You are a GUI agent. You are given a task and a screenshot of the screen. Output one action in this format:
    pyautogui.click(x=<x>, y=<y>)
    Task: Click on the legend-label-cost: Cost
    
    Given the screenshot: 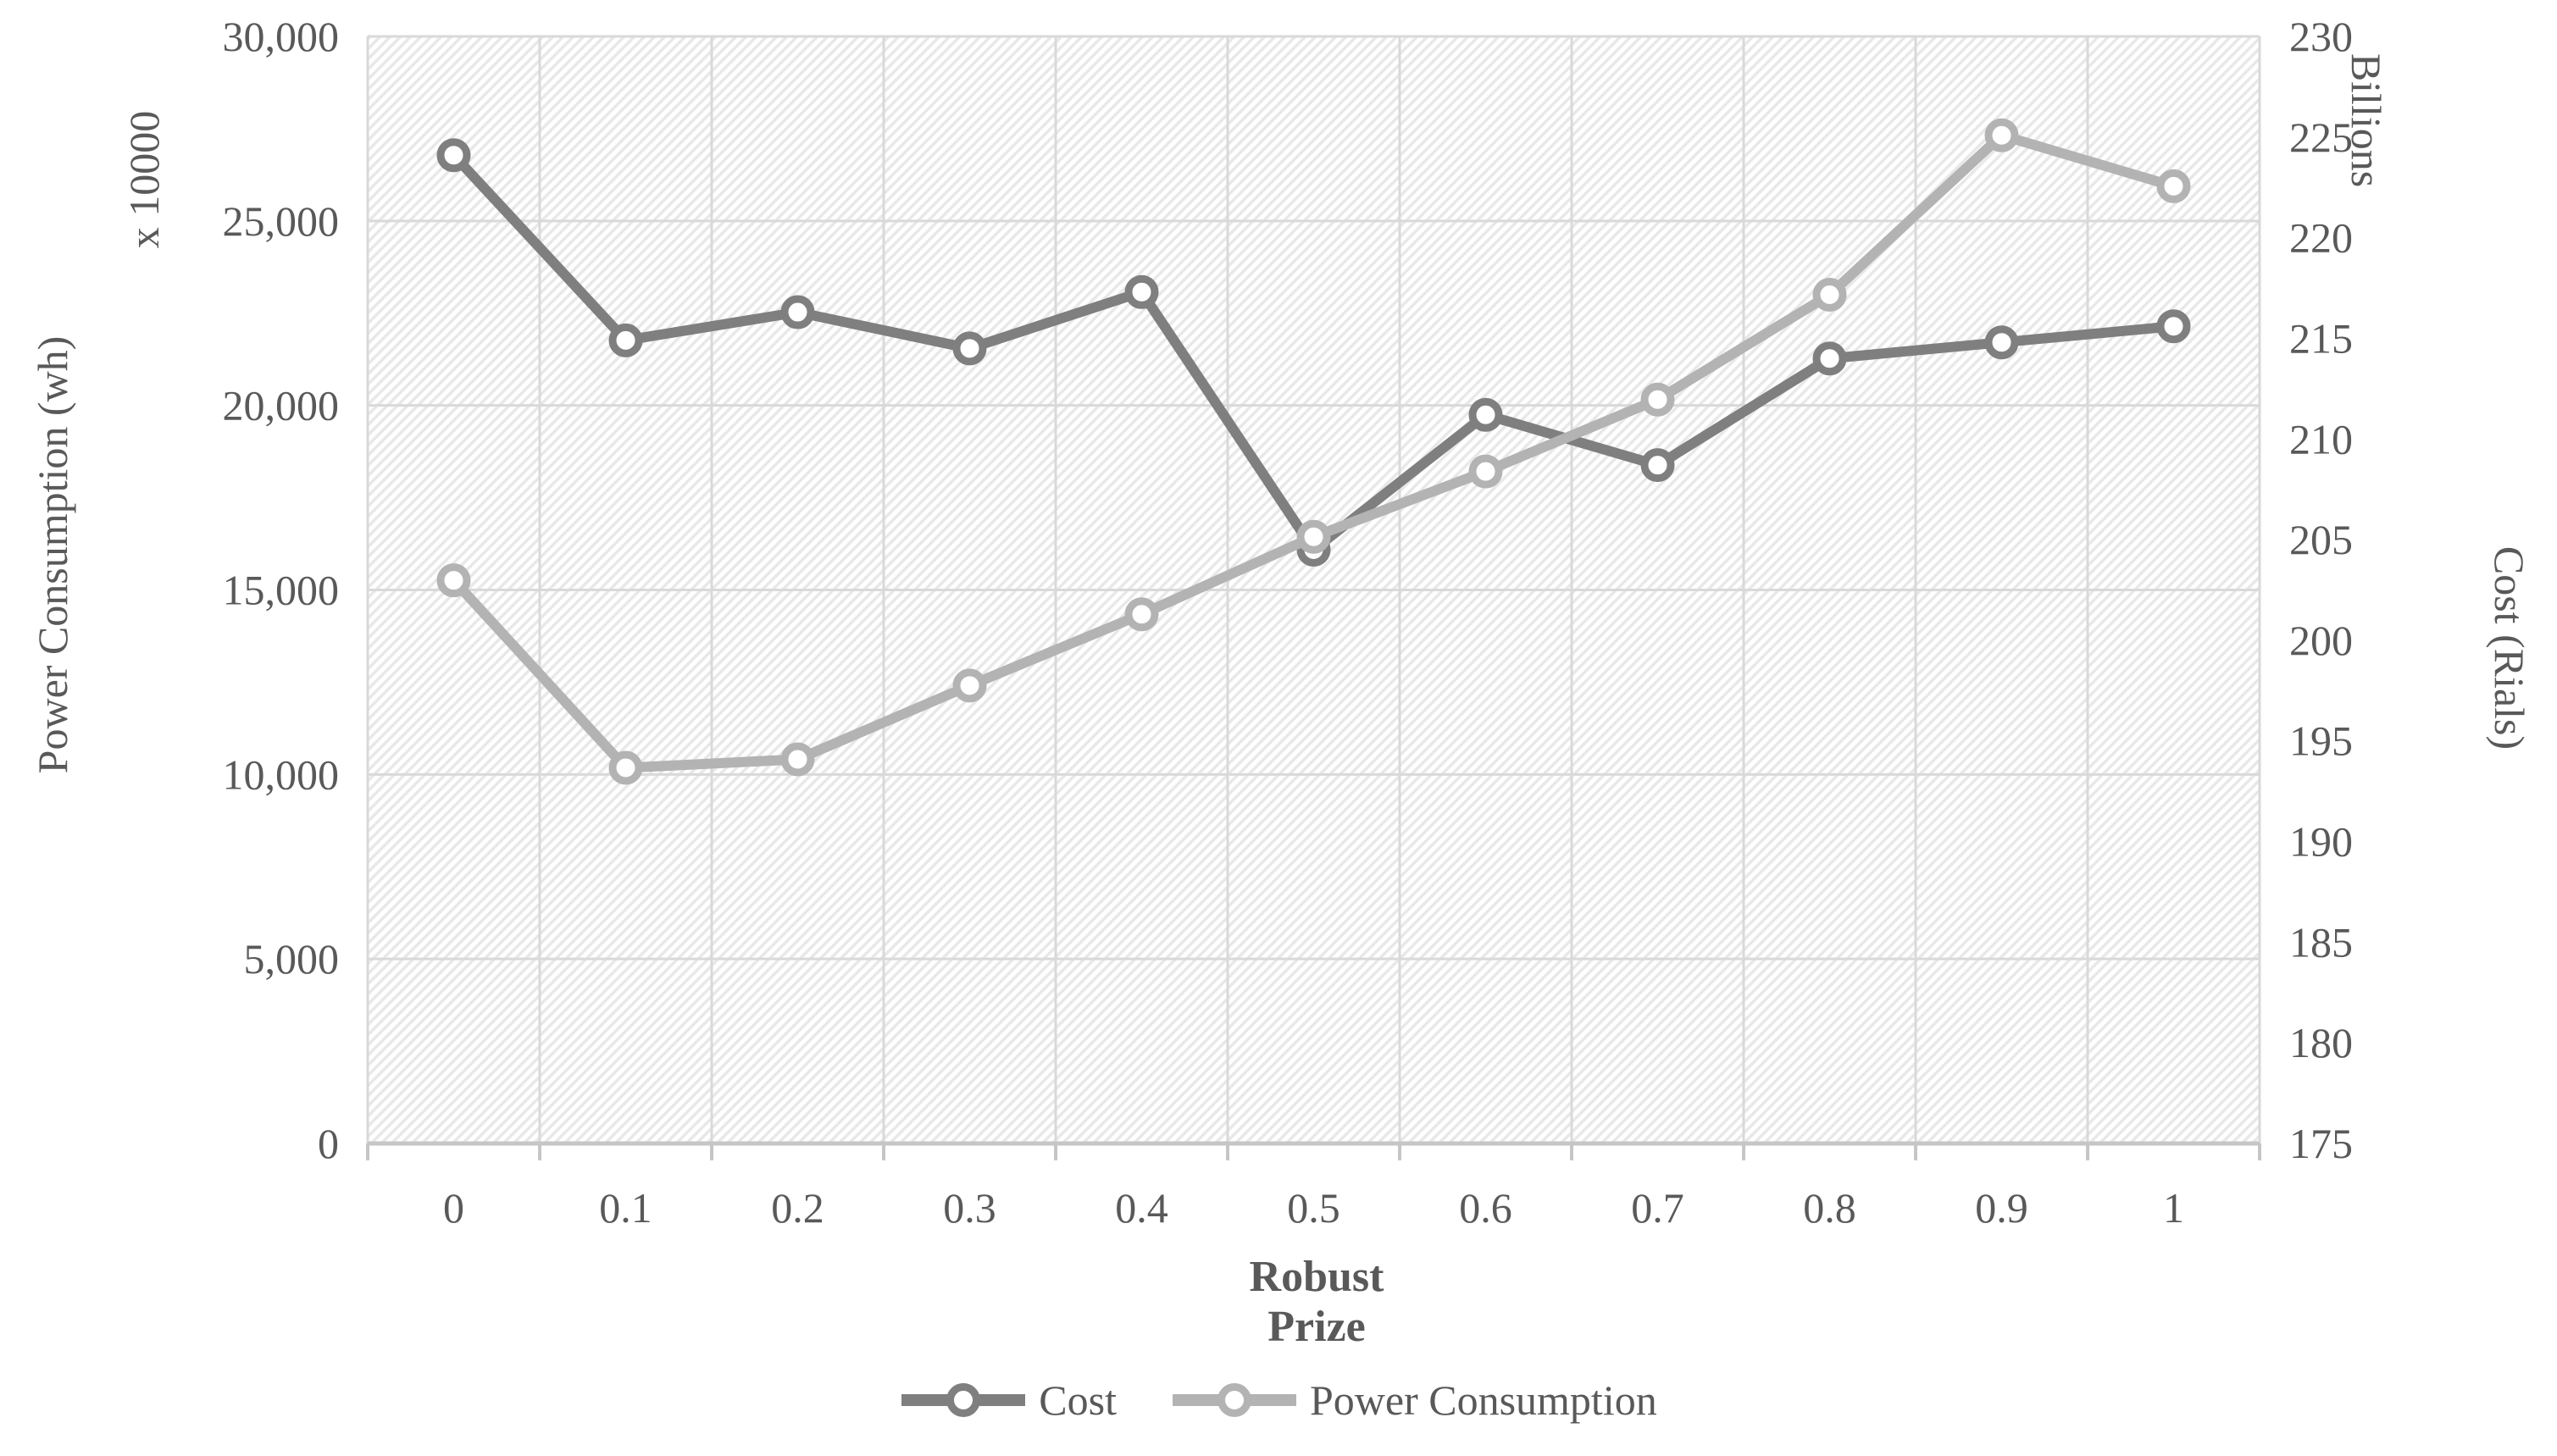 What is the action you would take?
    pyautogui.click(x=1078, y=1400)
    